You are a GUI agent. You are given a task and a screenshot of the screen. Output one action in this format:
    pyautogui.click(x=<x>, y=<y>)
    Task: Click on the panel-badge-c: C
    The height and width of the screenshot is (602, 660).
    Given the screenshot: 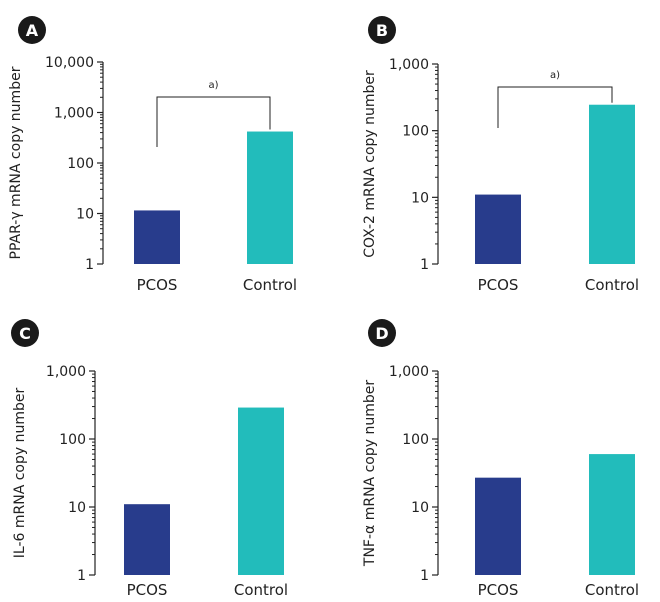 What is the action you would take?
    pyautogui.click(x=25, y=333)
    